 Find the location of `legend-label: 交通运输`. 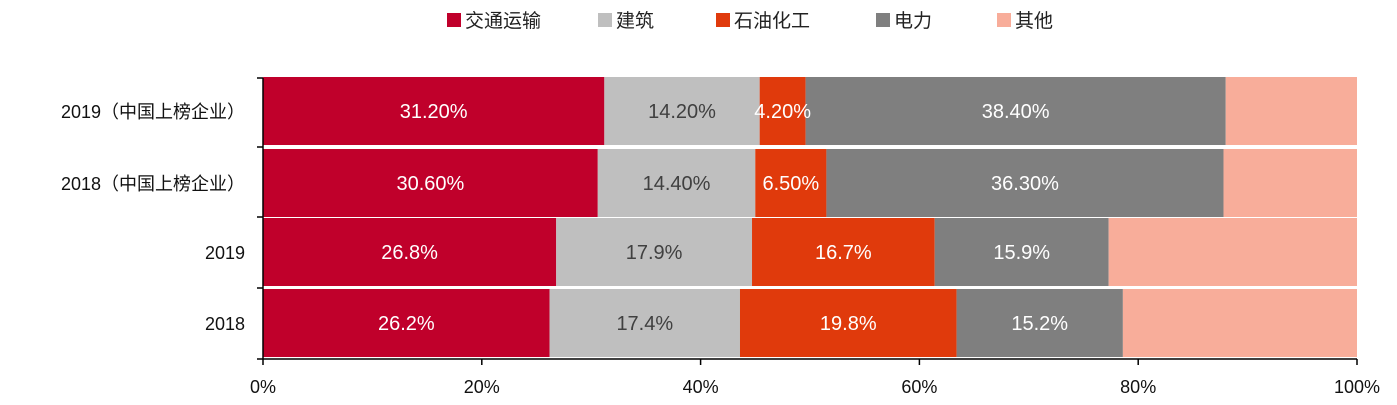

legend-label: 交通运输 is located at coordinates (503, 21).